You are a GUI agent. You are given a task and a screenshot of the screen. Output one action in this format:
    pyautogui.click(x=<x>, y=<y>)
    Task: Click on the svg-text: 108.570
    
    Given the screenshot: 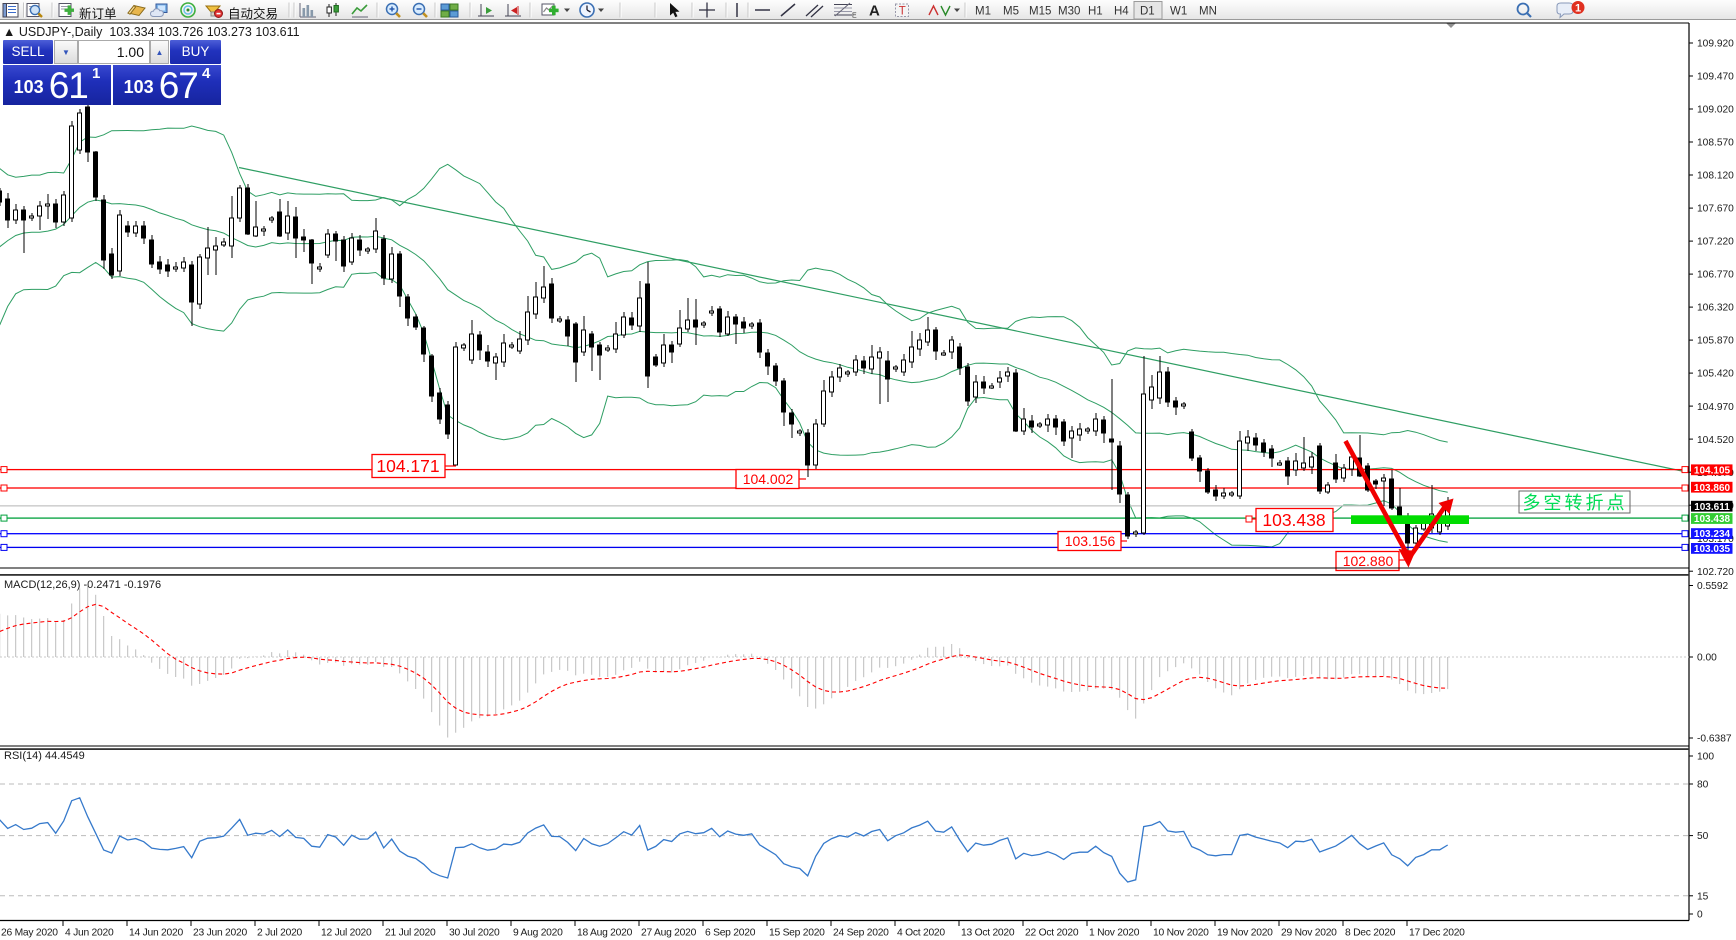 What is the action you would take?
    pyautogui.click(x=1715, y=143)
    